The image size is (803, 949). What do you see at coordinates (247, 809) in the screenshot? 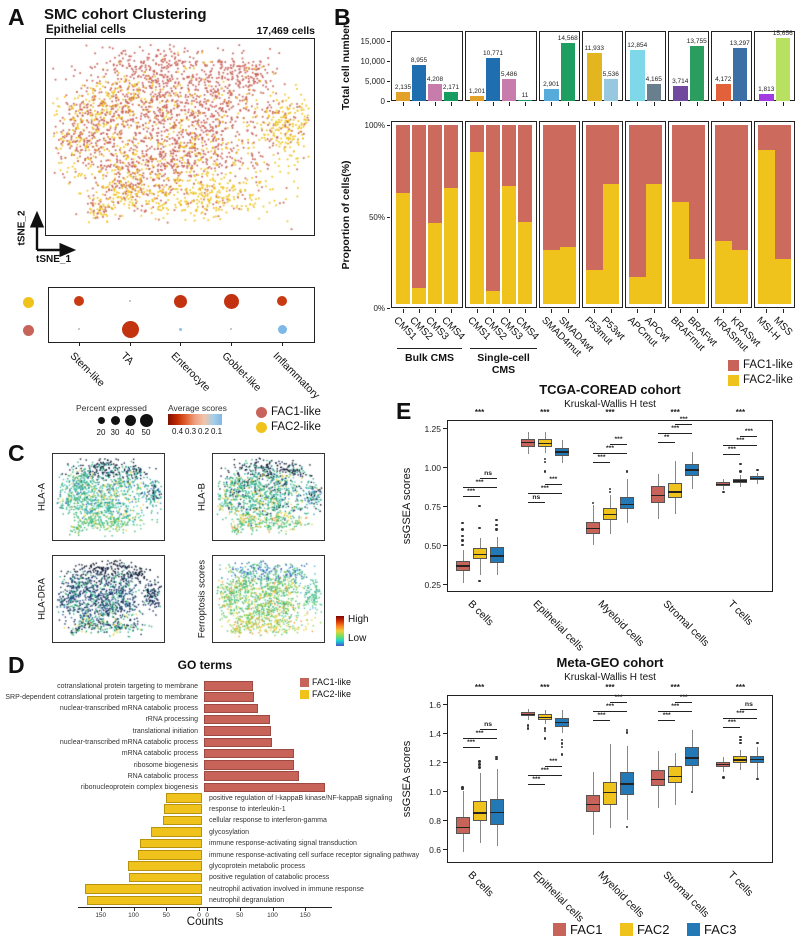
I see `go-term-label: response to interleukin-1` at bounding box center [247, 809].